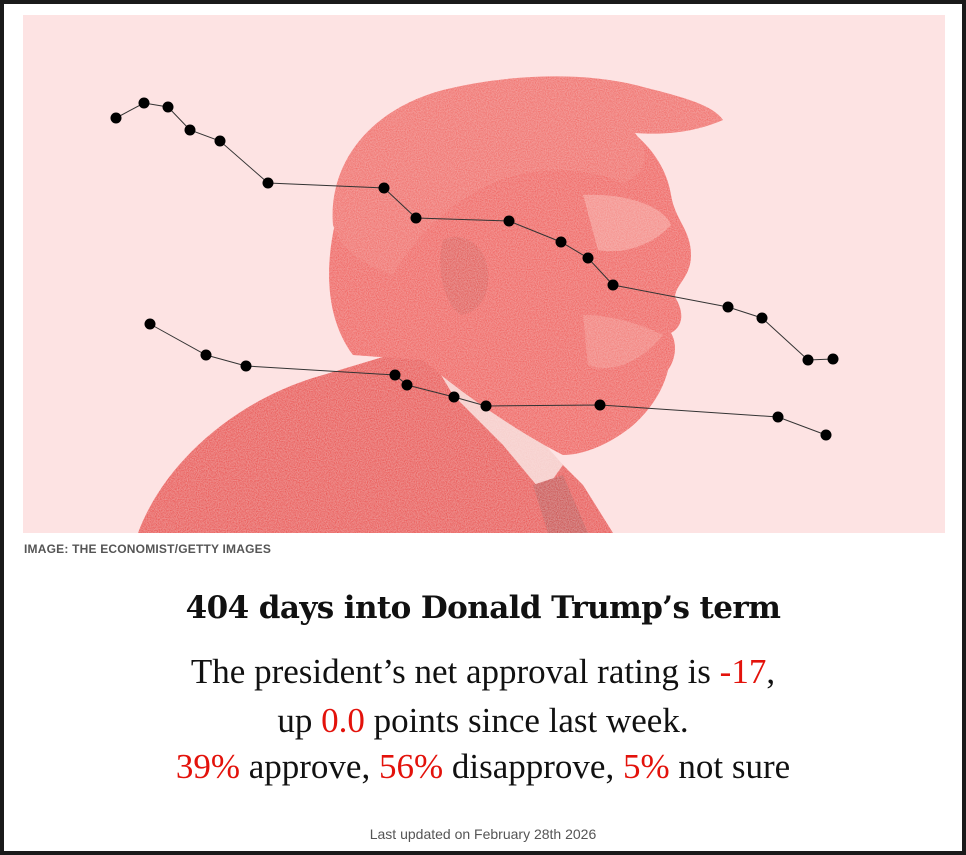  I want to click on net-approval-prefix: The president’s net approval rating is, so click(455, 671).